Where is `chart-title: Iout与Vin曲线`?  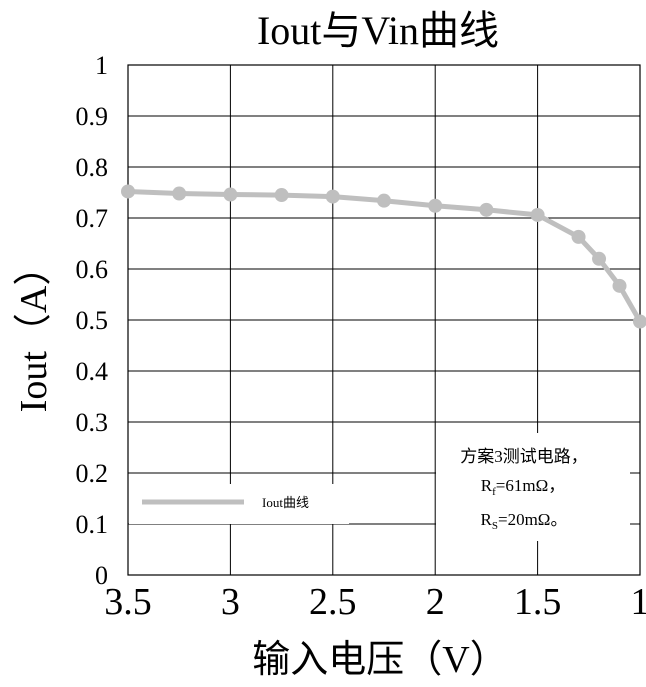 chart-title: Iout与Vin曲线 is located at coordinates (378, 30).